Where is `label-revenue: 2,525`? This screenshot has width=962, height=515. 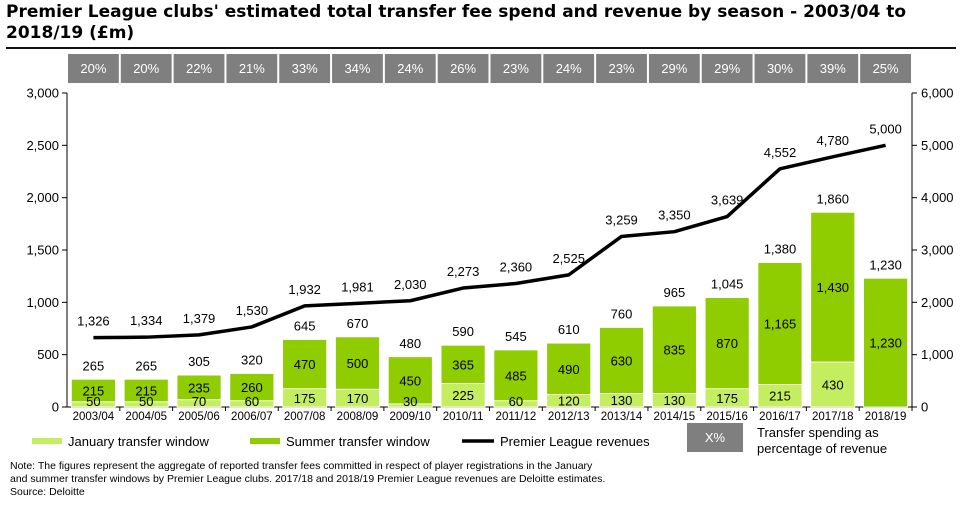 label-revenue: 2,525 is located at coordinates (568, 258).